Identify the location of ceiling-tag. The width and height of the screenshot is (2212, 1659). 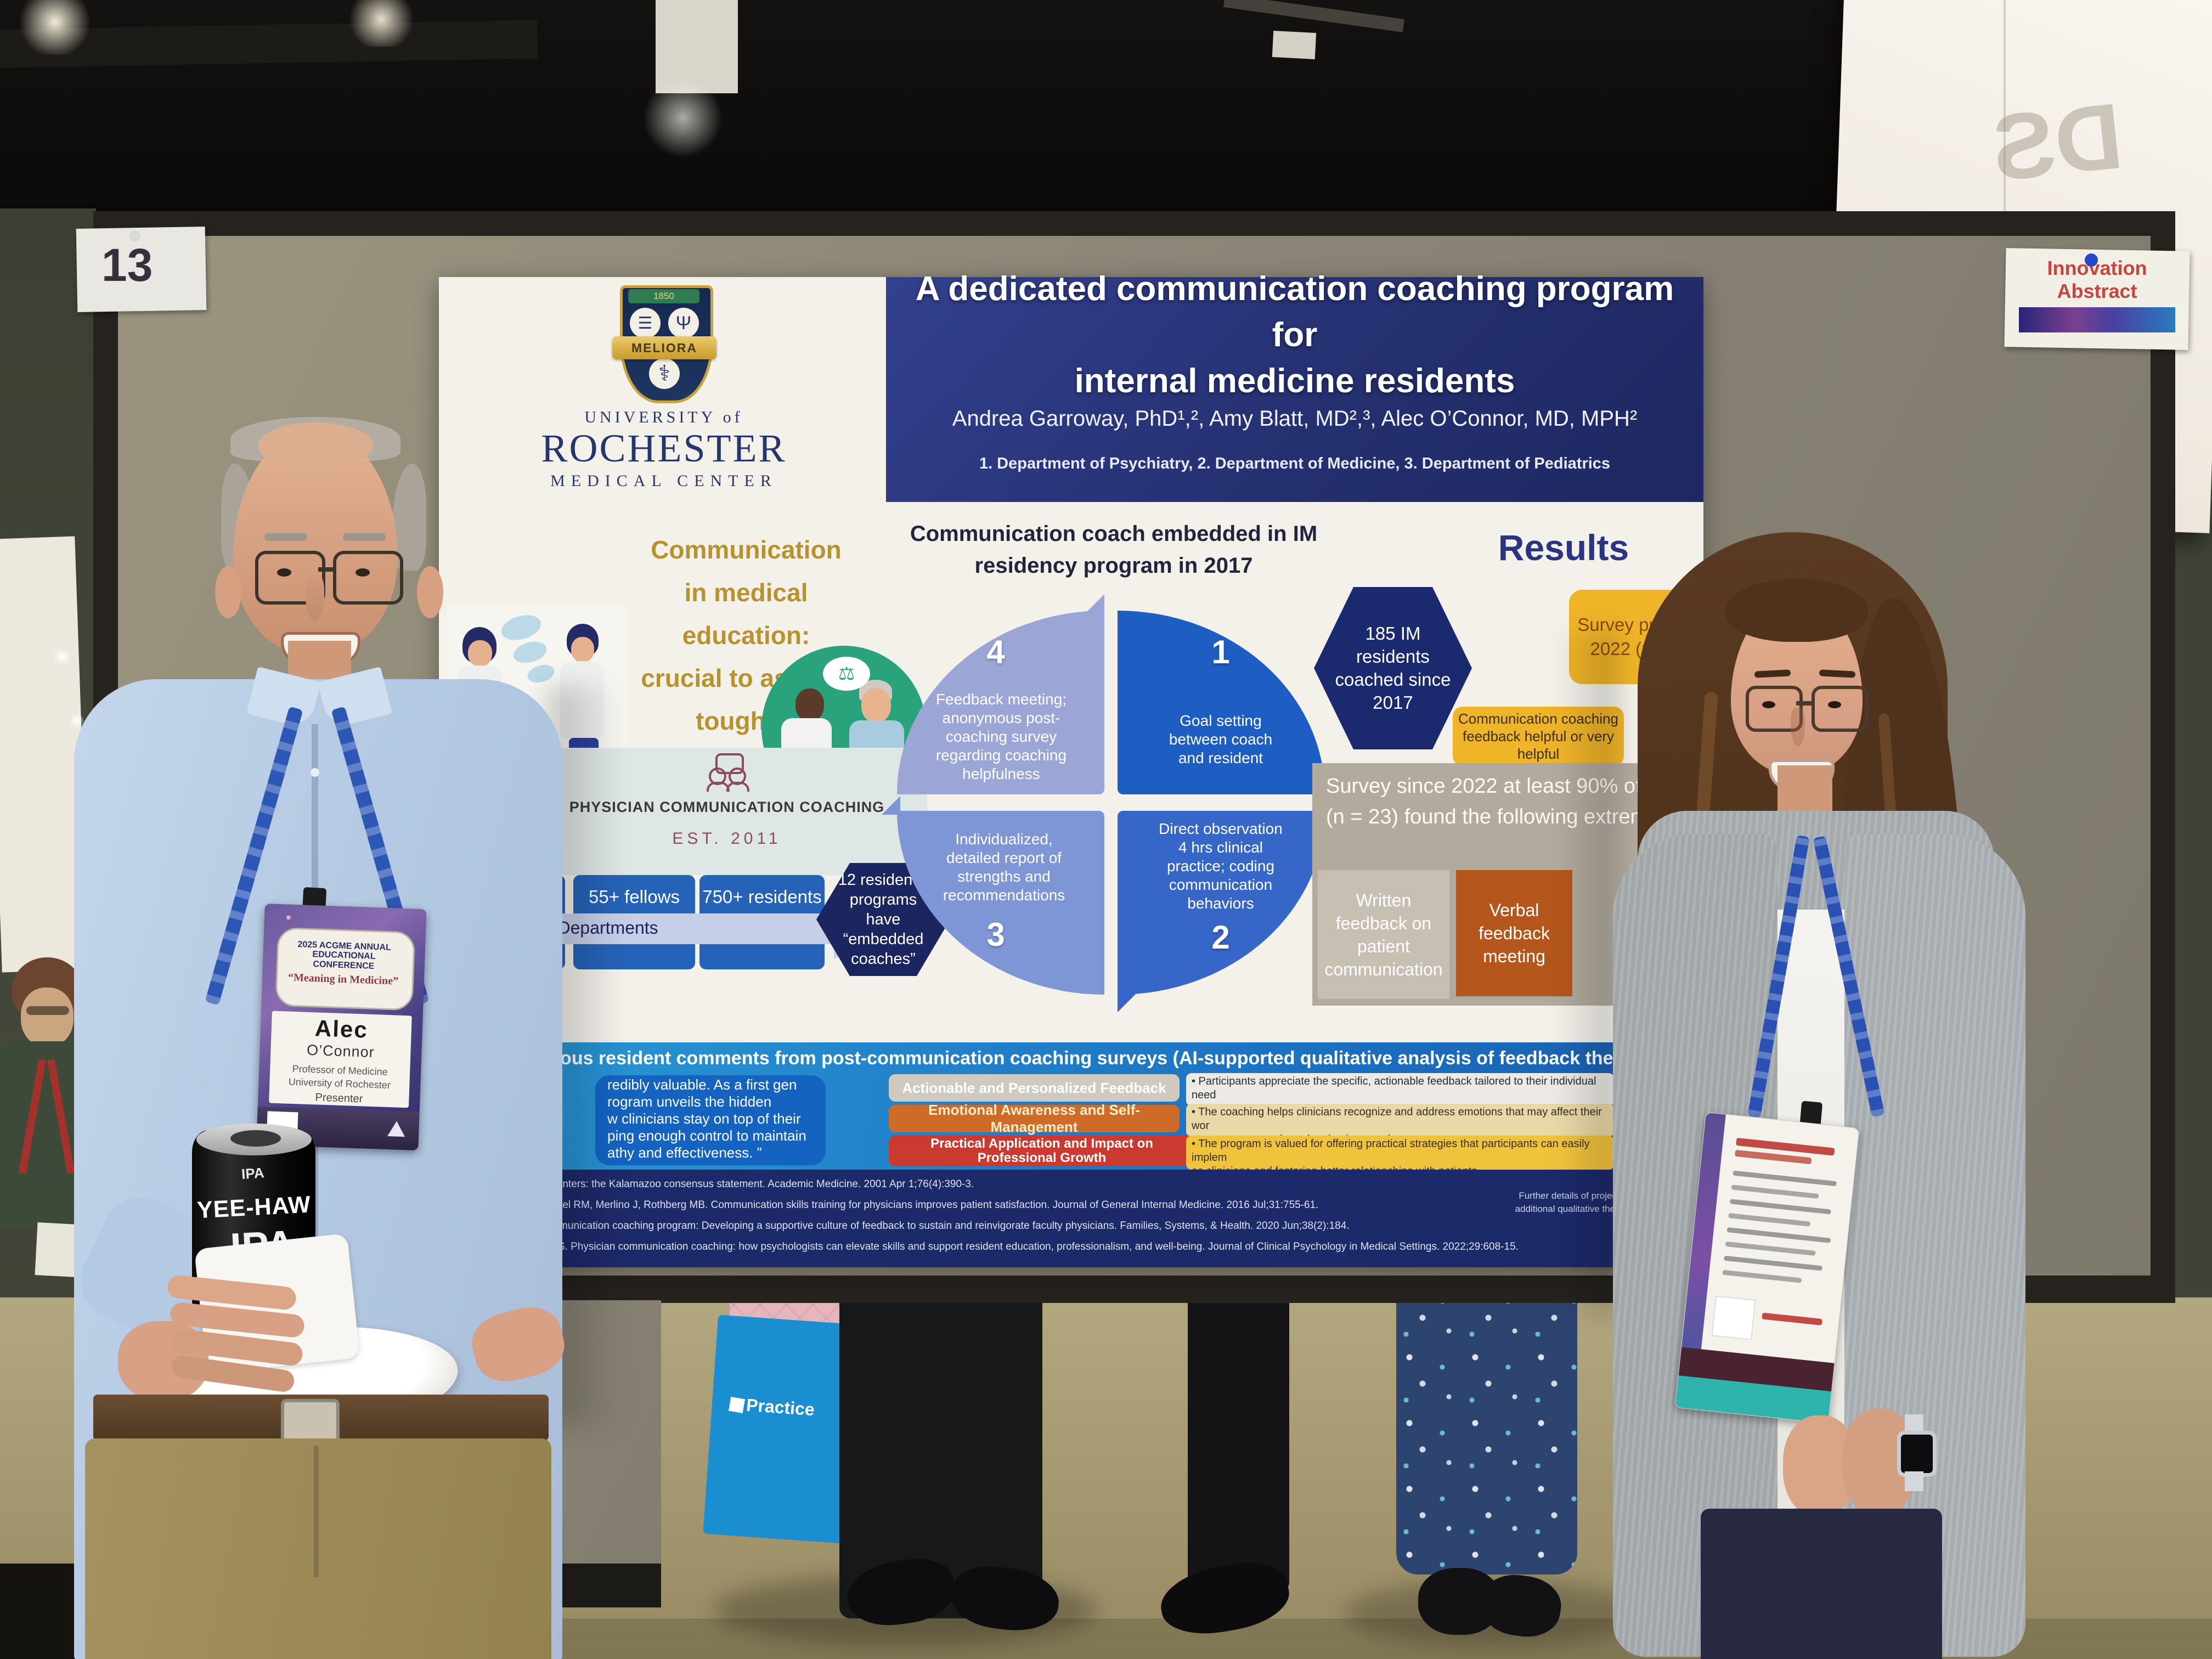
(1294, 45).